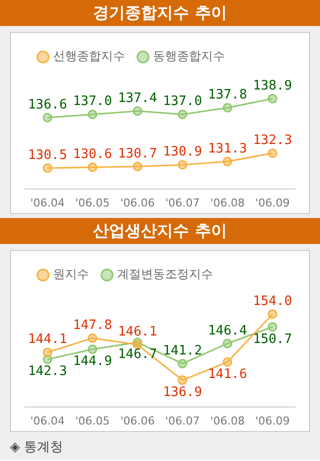 The image size is (320, 461). I want to click on data-label: 146.4, so click(228, 330).